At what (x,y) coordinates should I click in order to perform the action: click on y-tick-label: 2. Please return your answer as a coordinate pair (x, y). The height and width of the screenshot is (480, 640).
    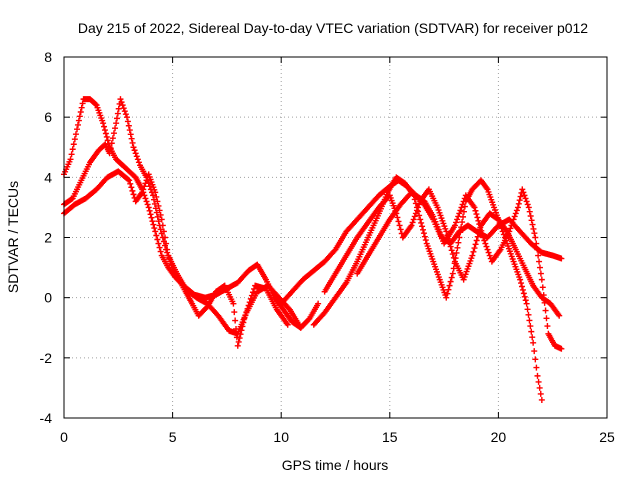
    Looking at the image, I should click on (48, 238).